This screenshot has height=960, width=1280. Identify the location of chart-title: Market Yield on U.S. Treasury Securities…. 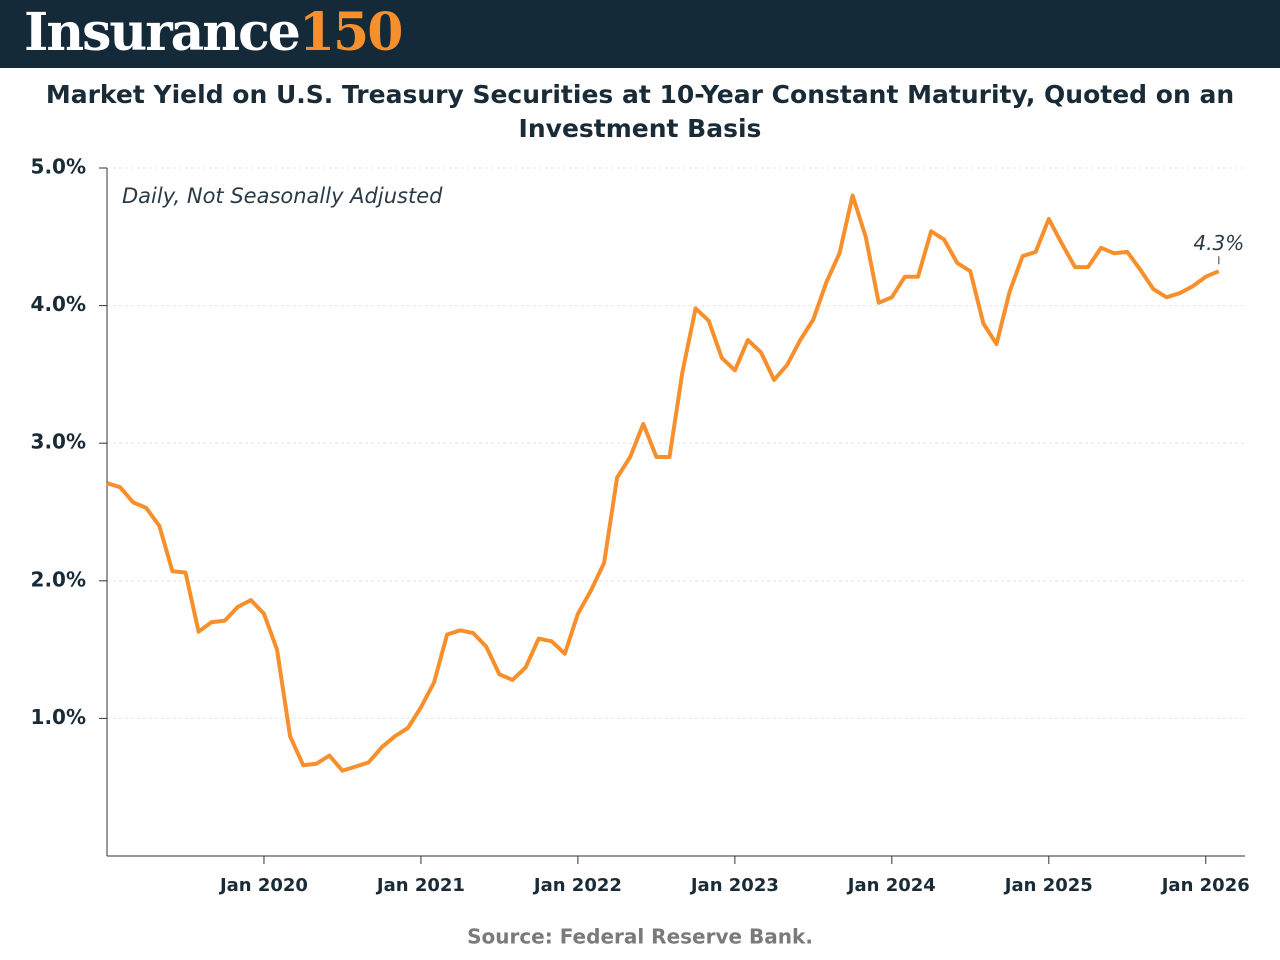
(640, 111).